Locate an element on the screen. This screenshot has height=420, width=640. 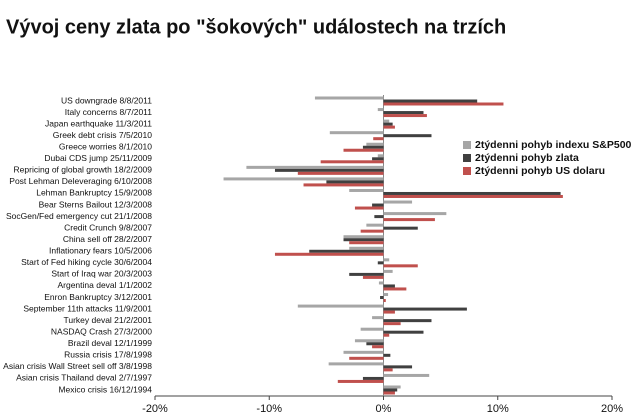
y-tick-label: US downgrade 8/8/2011 is located at coordinates (106, 100).